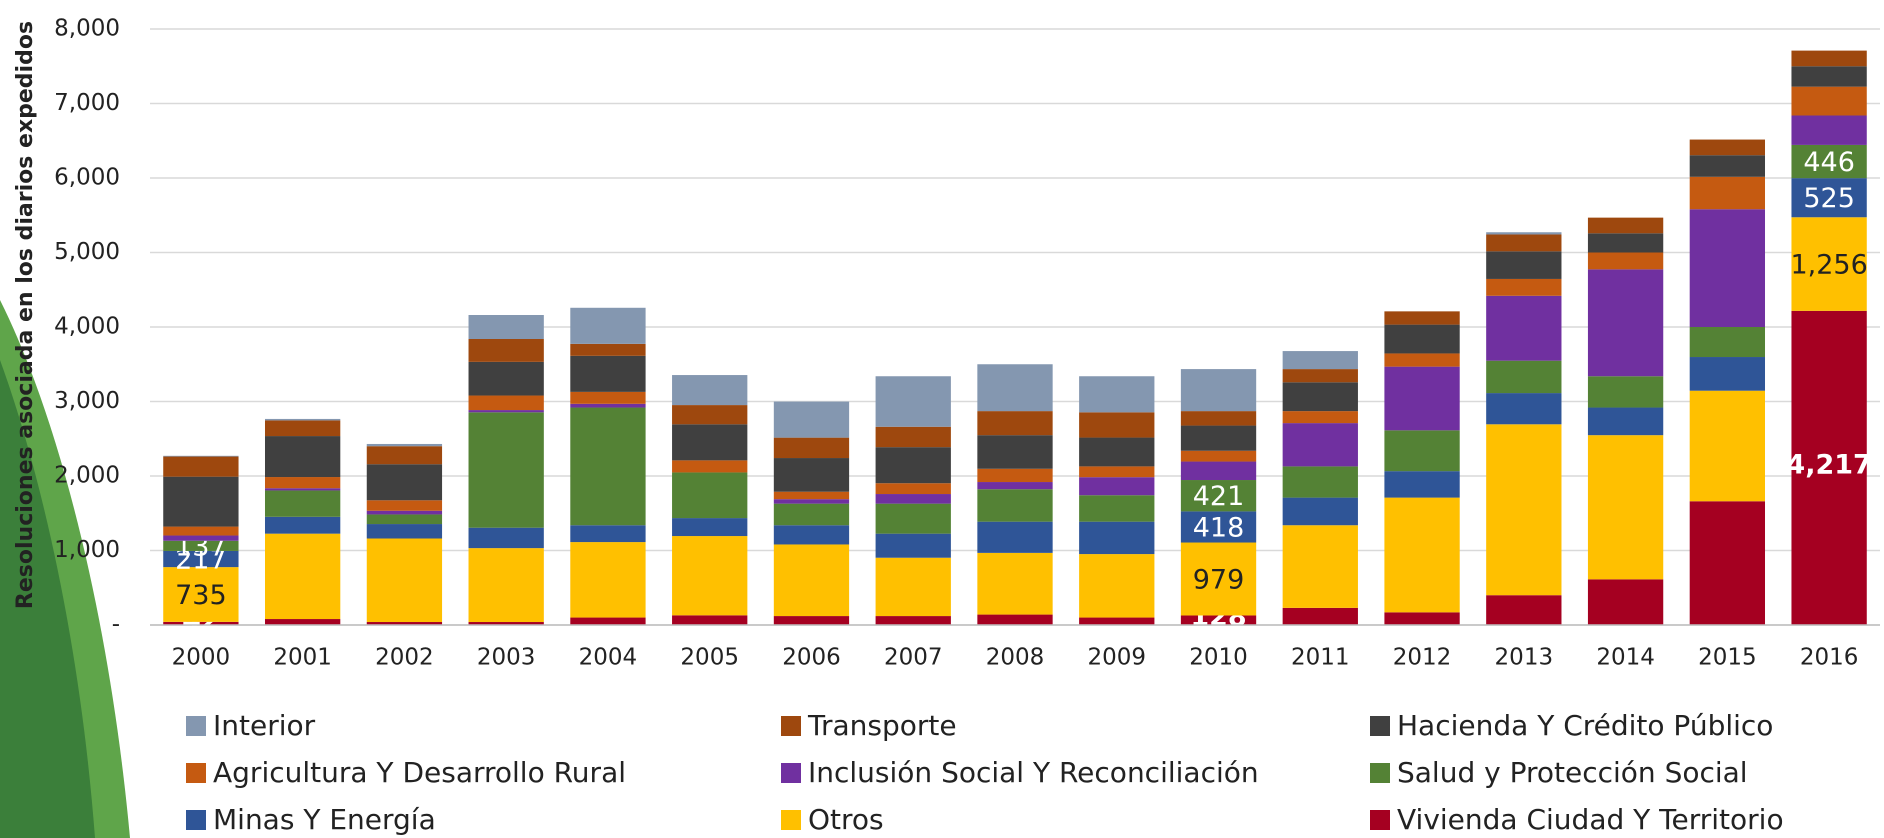 The height and width of the screenshot is (838, 1884). Describe the element at coordinates (1015, 658) in the screenshot. I see `x-tick-label: 2008` at that location.